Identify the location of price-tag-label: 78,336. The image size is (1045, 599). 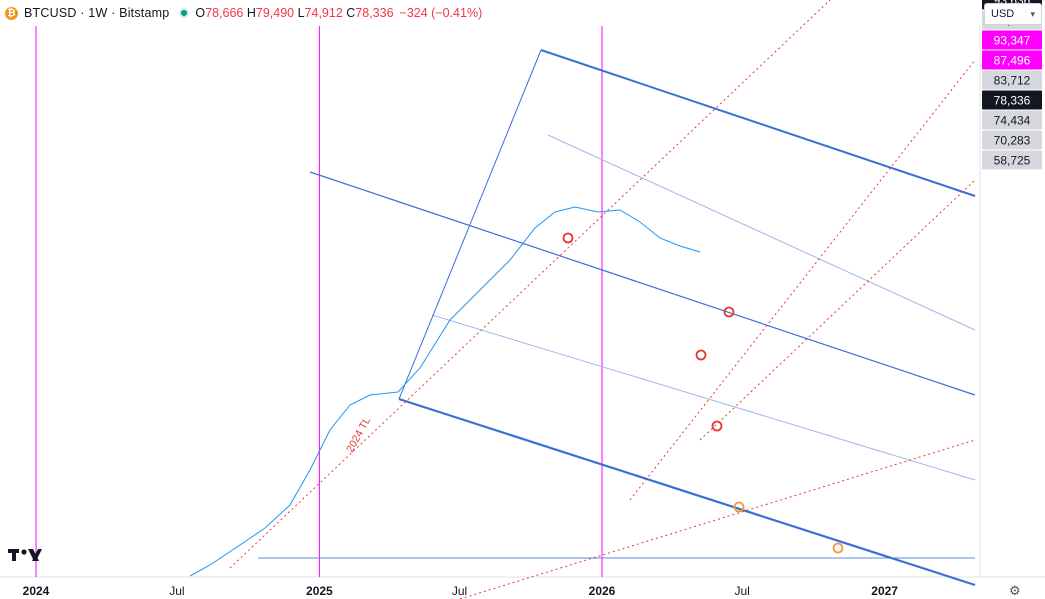
(1012, 101).